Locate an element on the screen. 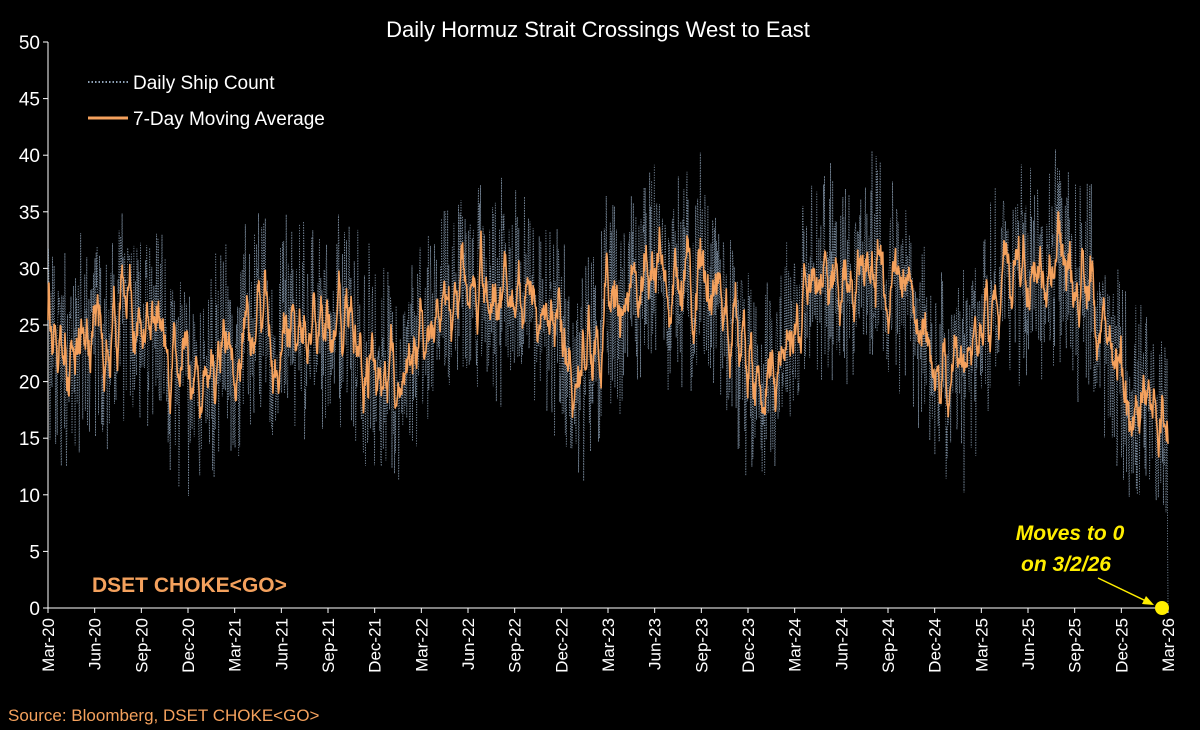  y-tick-label: 45 is located at coordinates (29, 100).